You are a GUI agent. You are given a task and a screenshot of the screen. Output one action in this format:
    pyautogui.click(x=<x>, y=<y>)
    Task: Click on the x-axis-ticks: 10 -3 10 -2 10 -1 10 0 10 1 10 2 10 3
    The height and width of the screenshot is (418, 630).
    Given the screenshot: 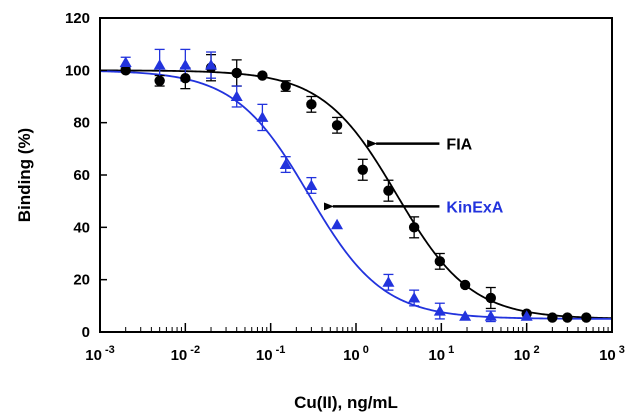 What is the action you would take?
    pyautogui.click(x=355, y=343)
    